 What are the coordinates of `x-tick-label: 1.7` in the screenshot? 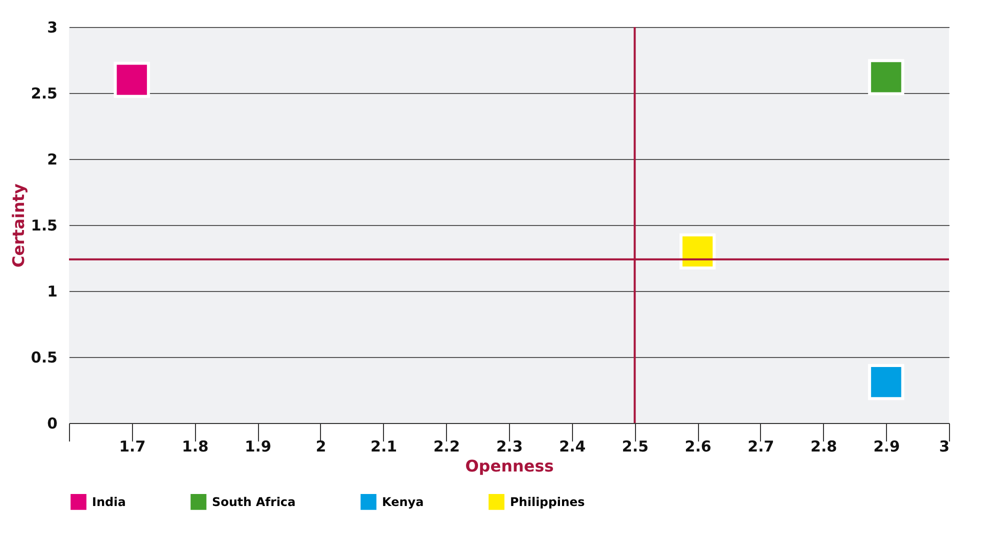 It's located at (132, 447).